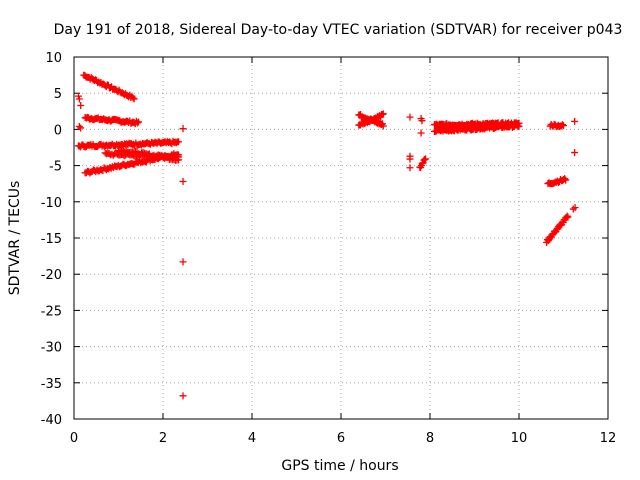  Describe the element at coordinates (53, 58) in the screenshot. I see `y-tick-label: 10` at that location.